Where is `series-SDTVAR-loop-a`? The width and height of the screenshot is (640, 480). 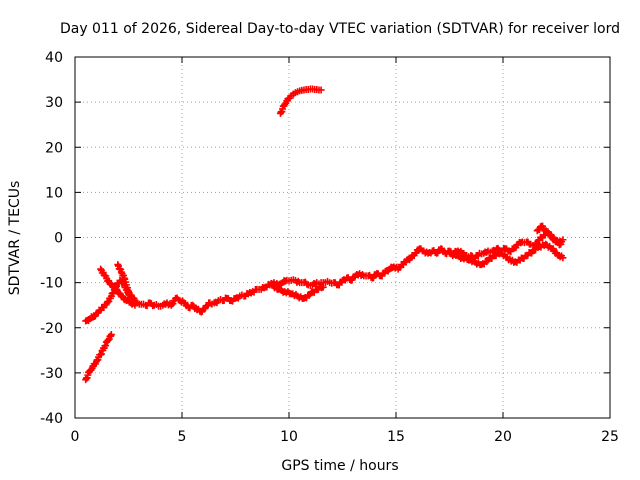
series-SDTVAR-loop-a is located at coordinates (118, 287).